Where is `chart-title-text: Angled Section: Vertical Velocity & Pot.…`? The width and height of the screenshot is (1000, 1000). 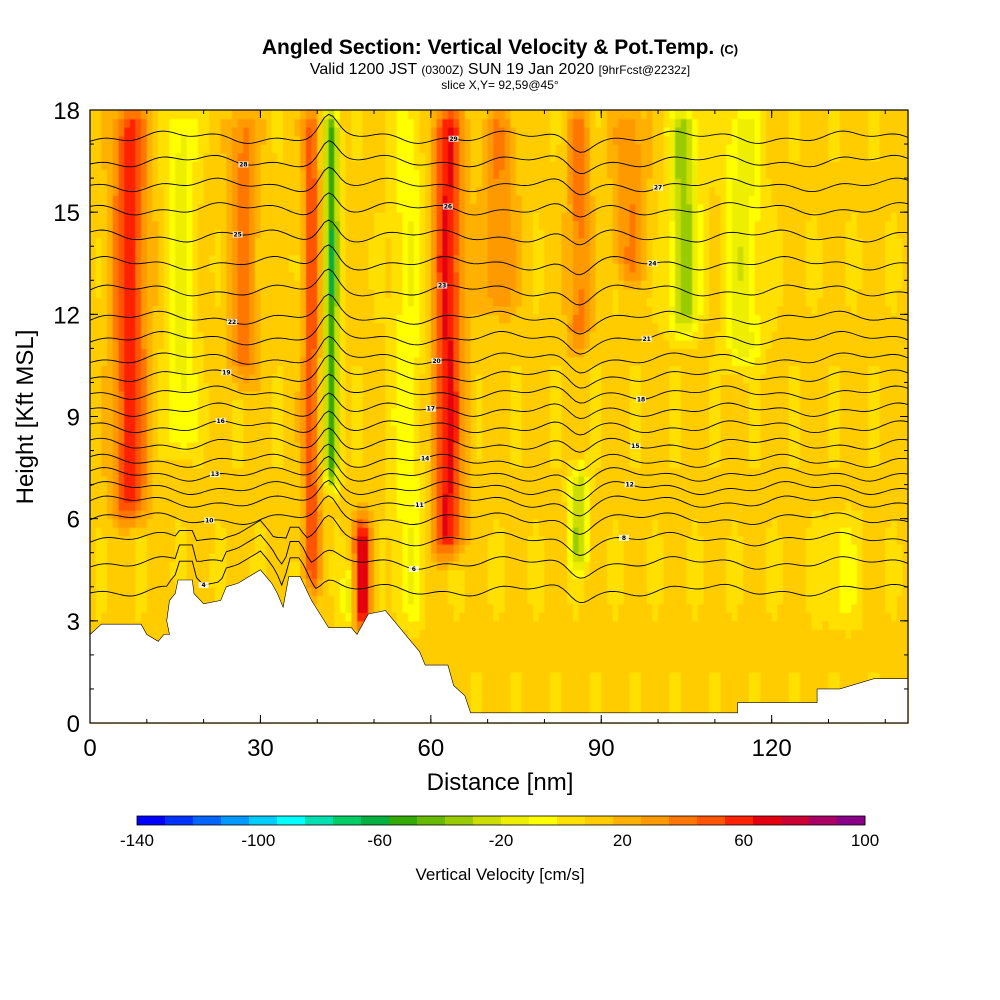 chart-title-text: Angled Section: Vertical Velocity & Pot.… is located at coordinates (488, 47).